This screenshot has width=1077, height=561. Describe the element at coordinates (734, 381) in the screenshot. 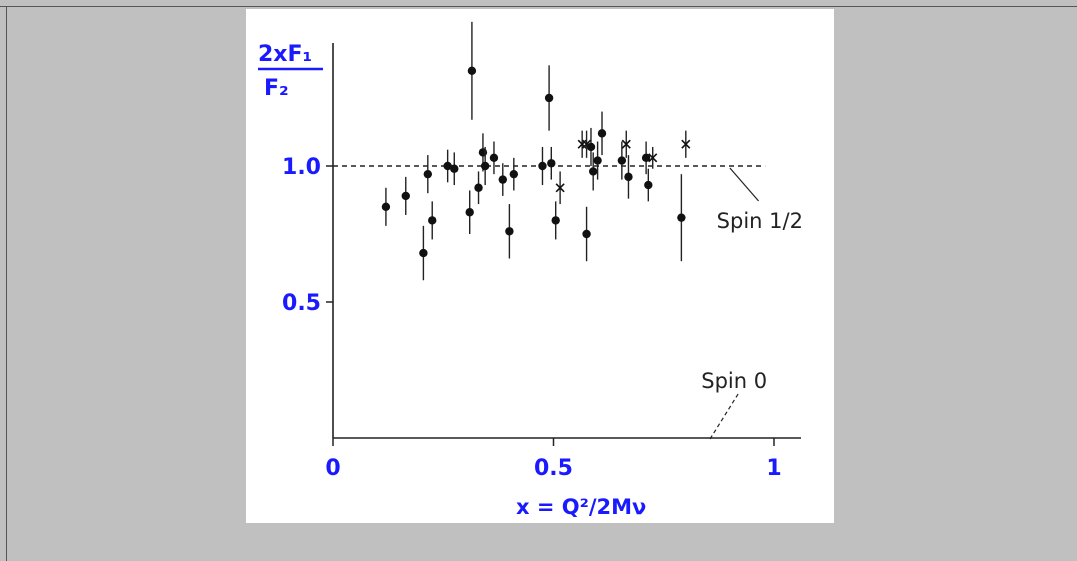

I see `spin-zero-label: Spin 0` at that location.